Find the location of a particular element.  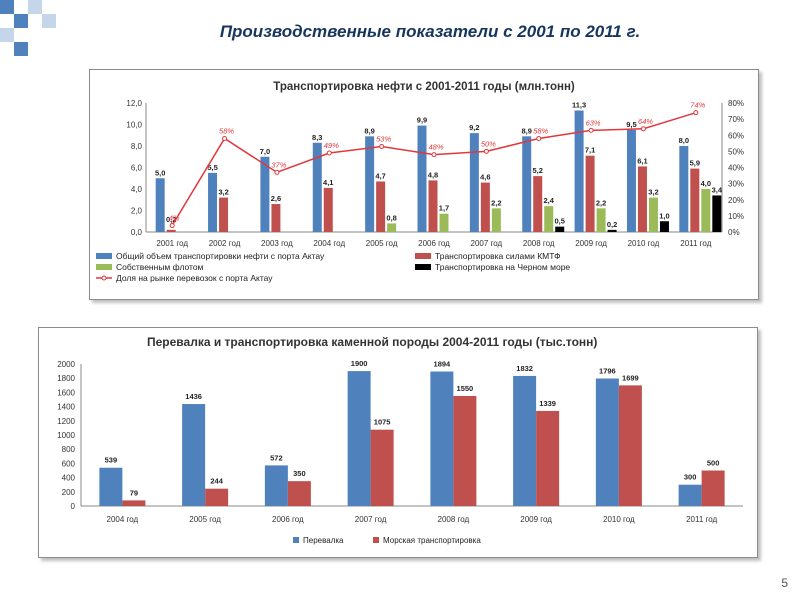

share-label: 53% is located at coordinates (383, 139).